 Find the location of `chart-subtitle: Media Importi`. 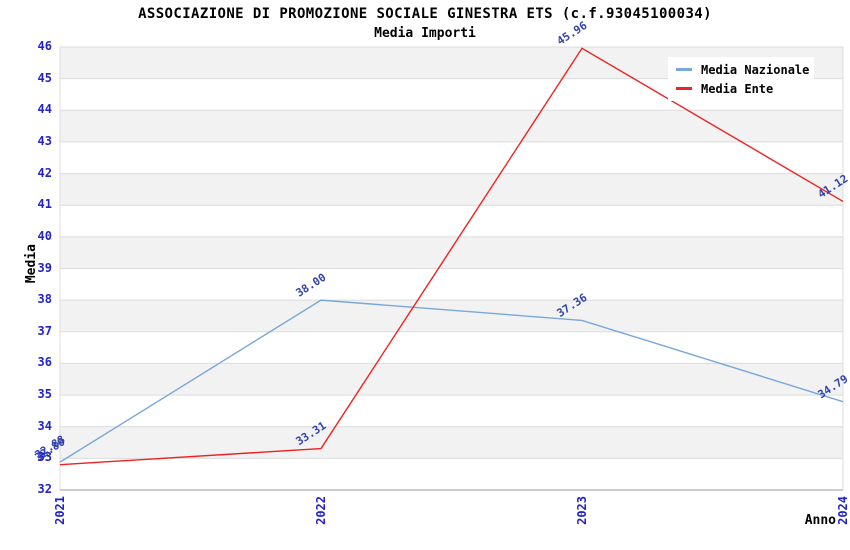

chart-subtitle: Media Importi is located at coordinates (425, 33).